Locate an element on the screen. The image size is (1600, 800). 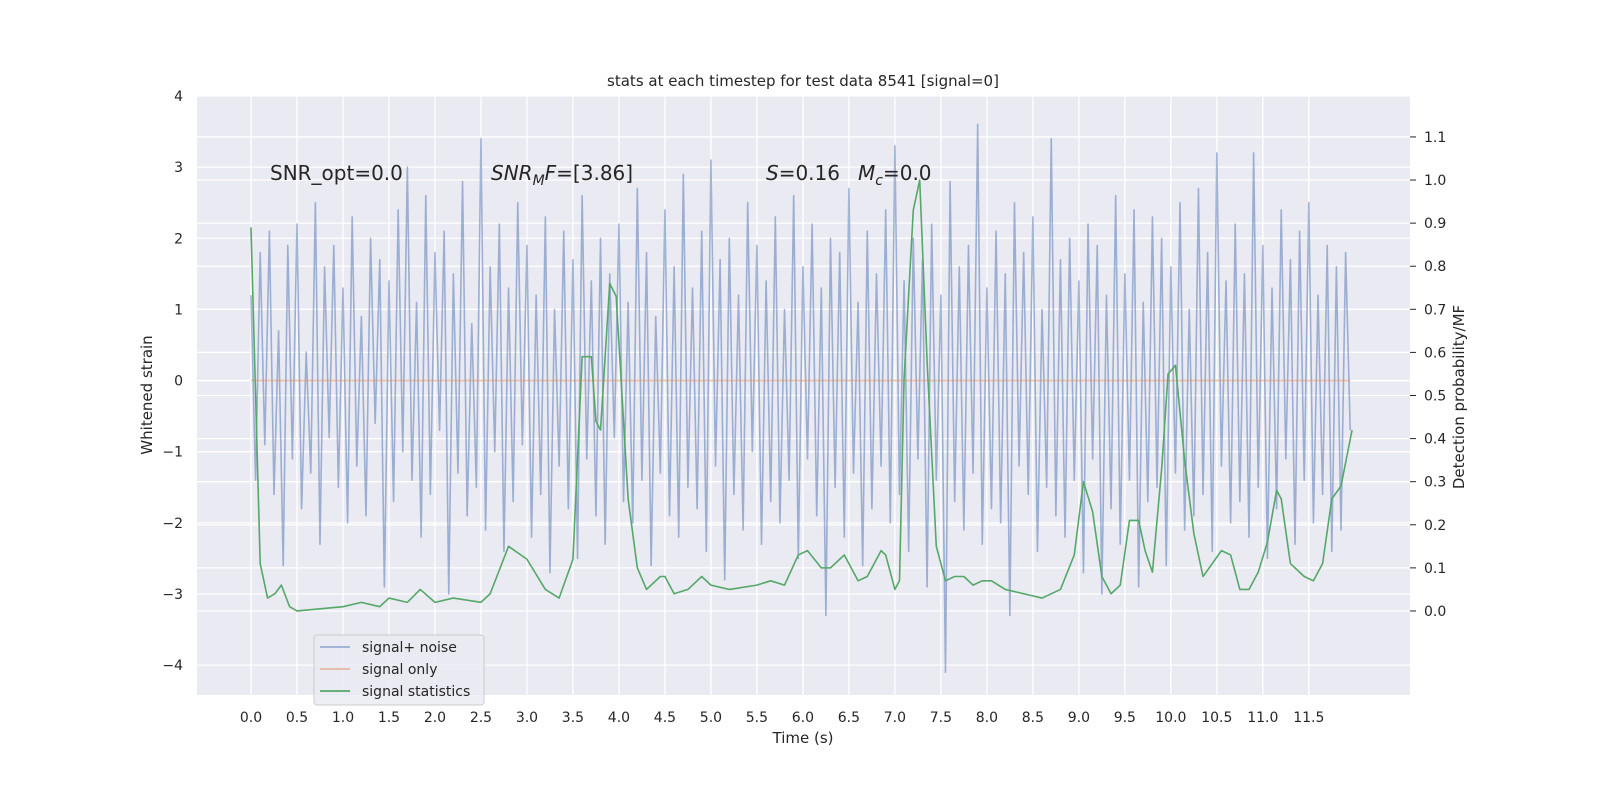
y2-tick-label: 0.2 is located at coordinates (1435, 526).